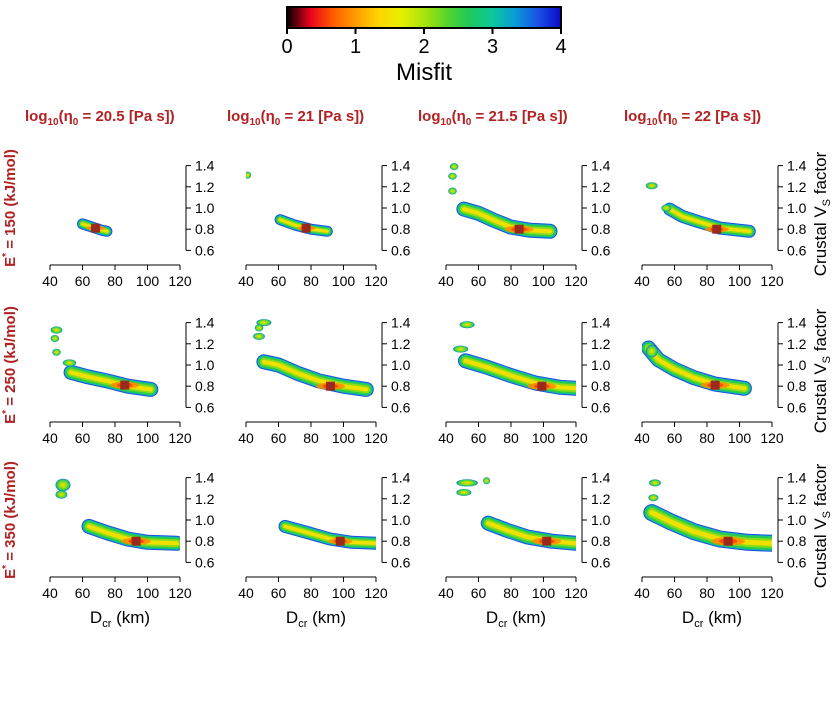 The height and width of the screenshot is (712, 838). Describe the element at coordinates (492, 47) in the screenshot. I see `colorbar-tick-label: 3` at that location.